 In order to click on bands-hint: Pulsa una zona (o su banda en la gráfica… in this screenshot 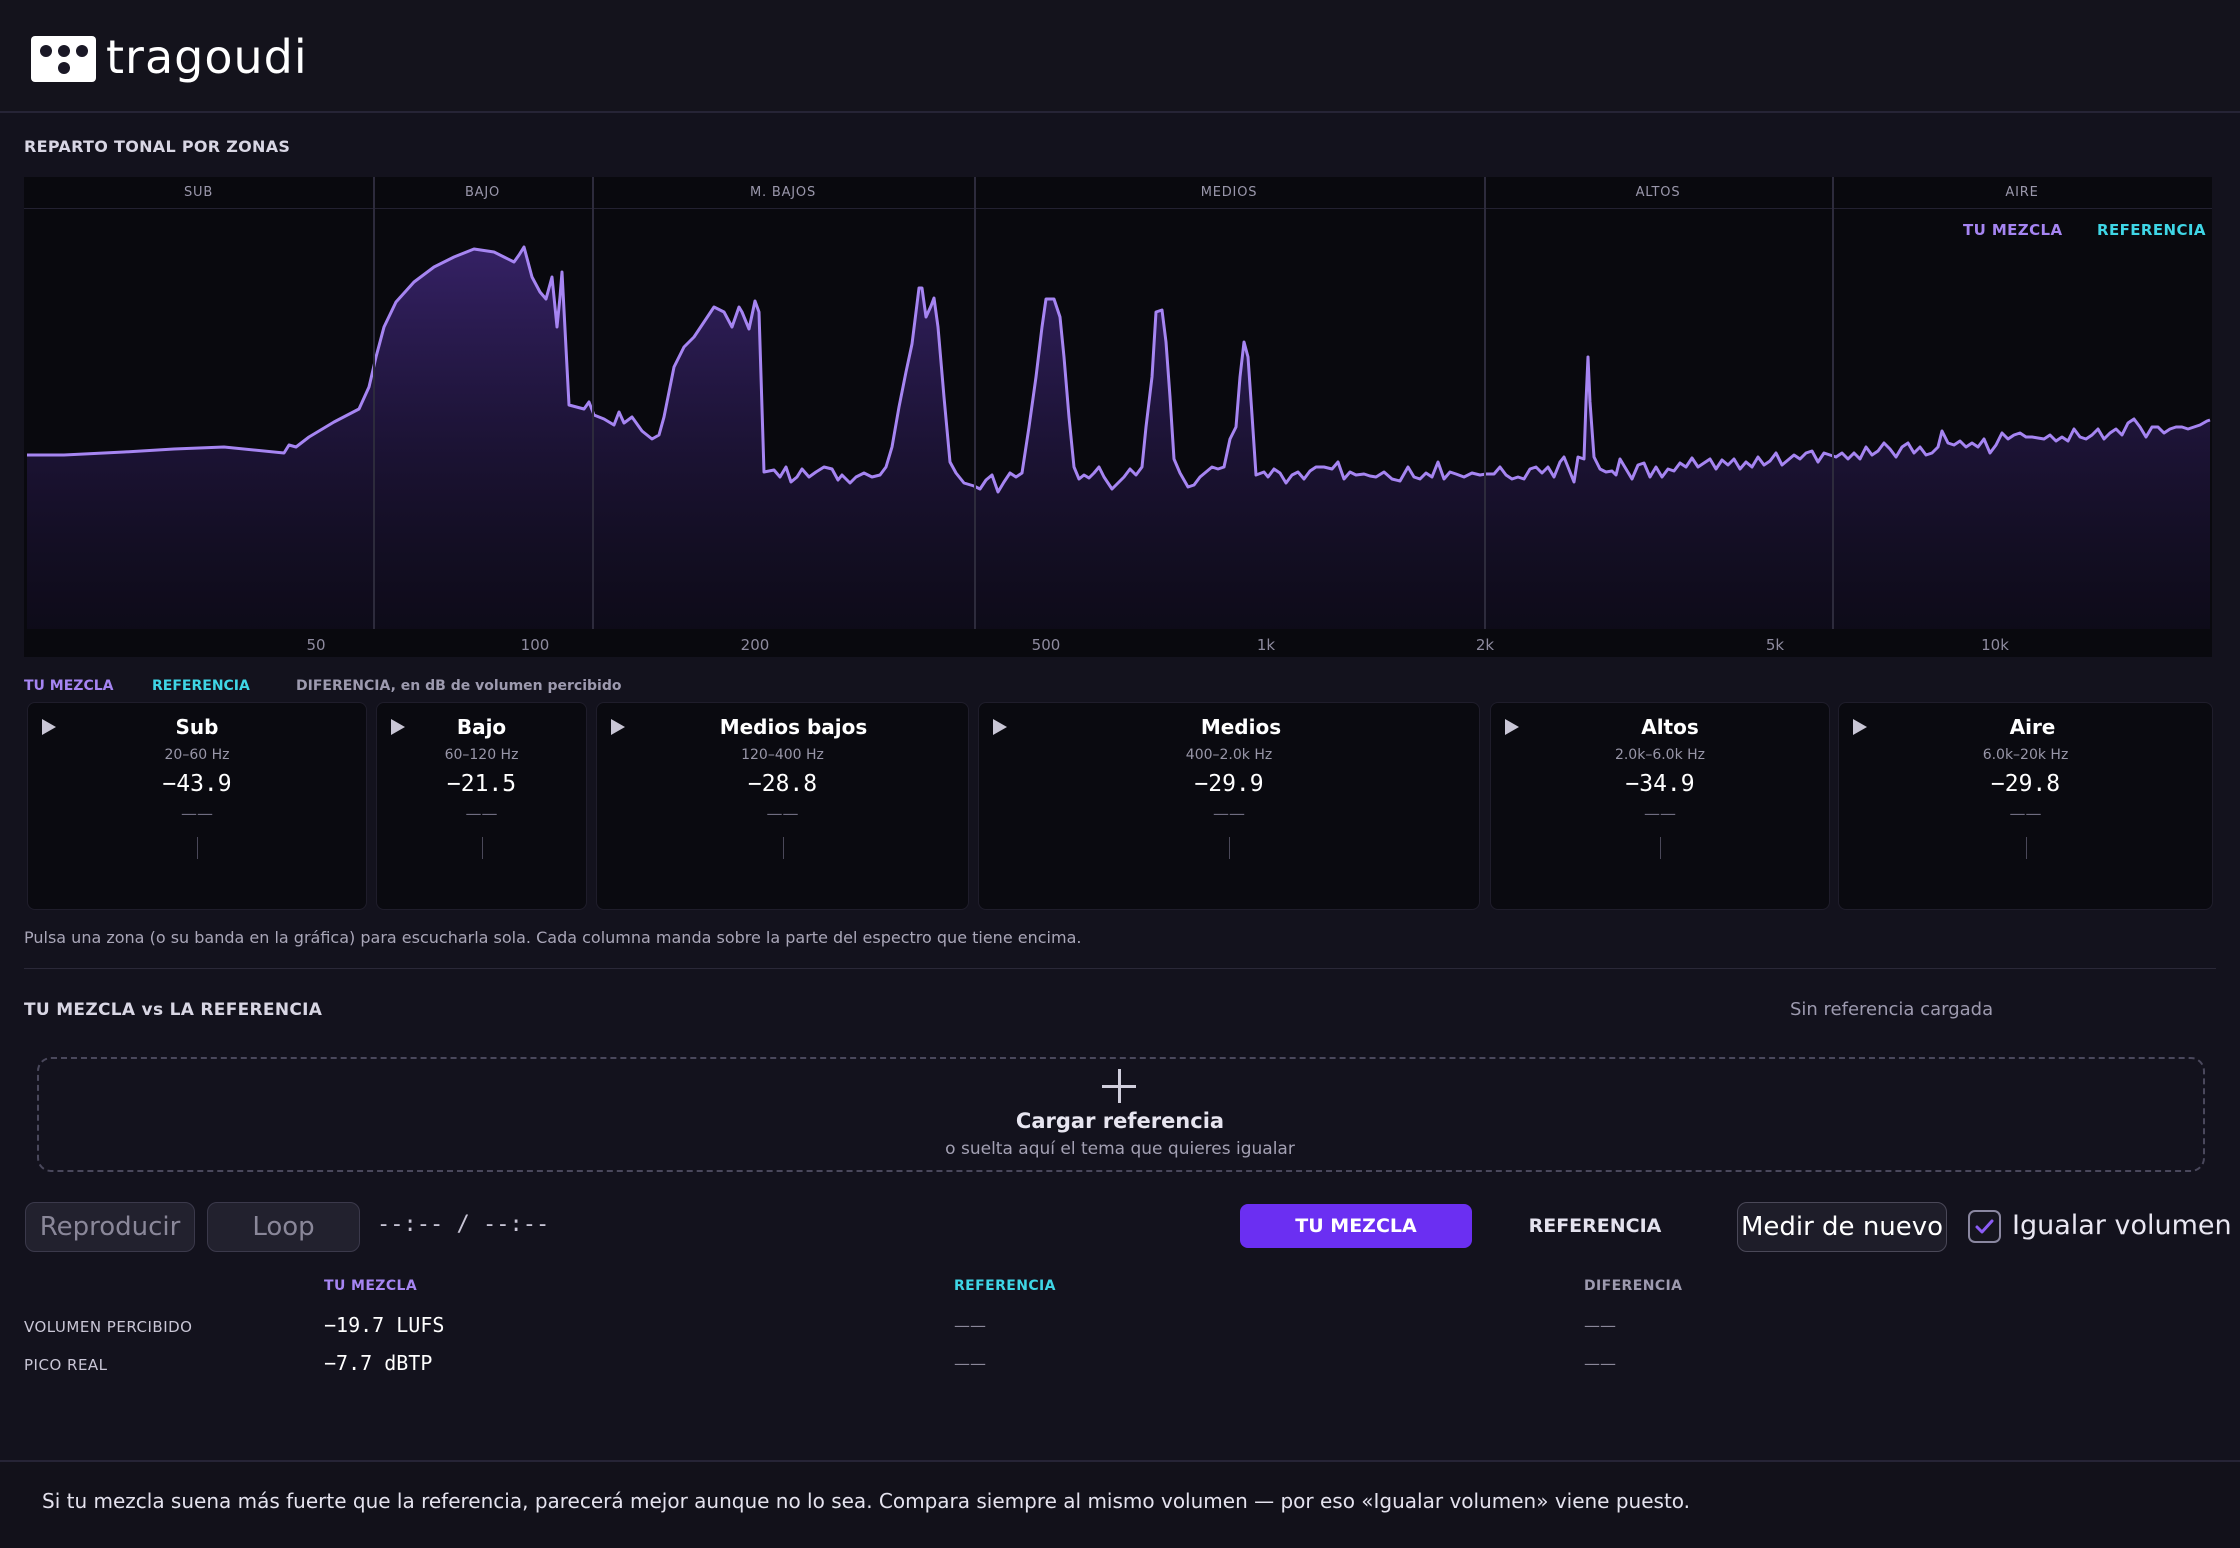, I will do `click(553, 937)`.